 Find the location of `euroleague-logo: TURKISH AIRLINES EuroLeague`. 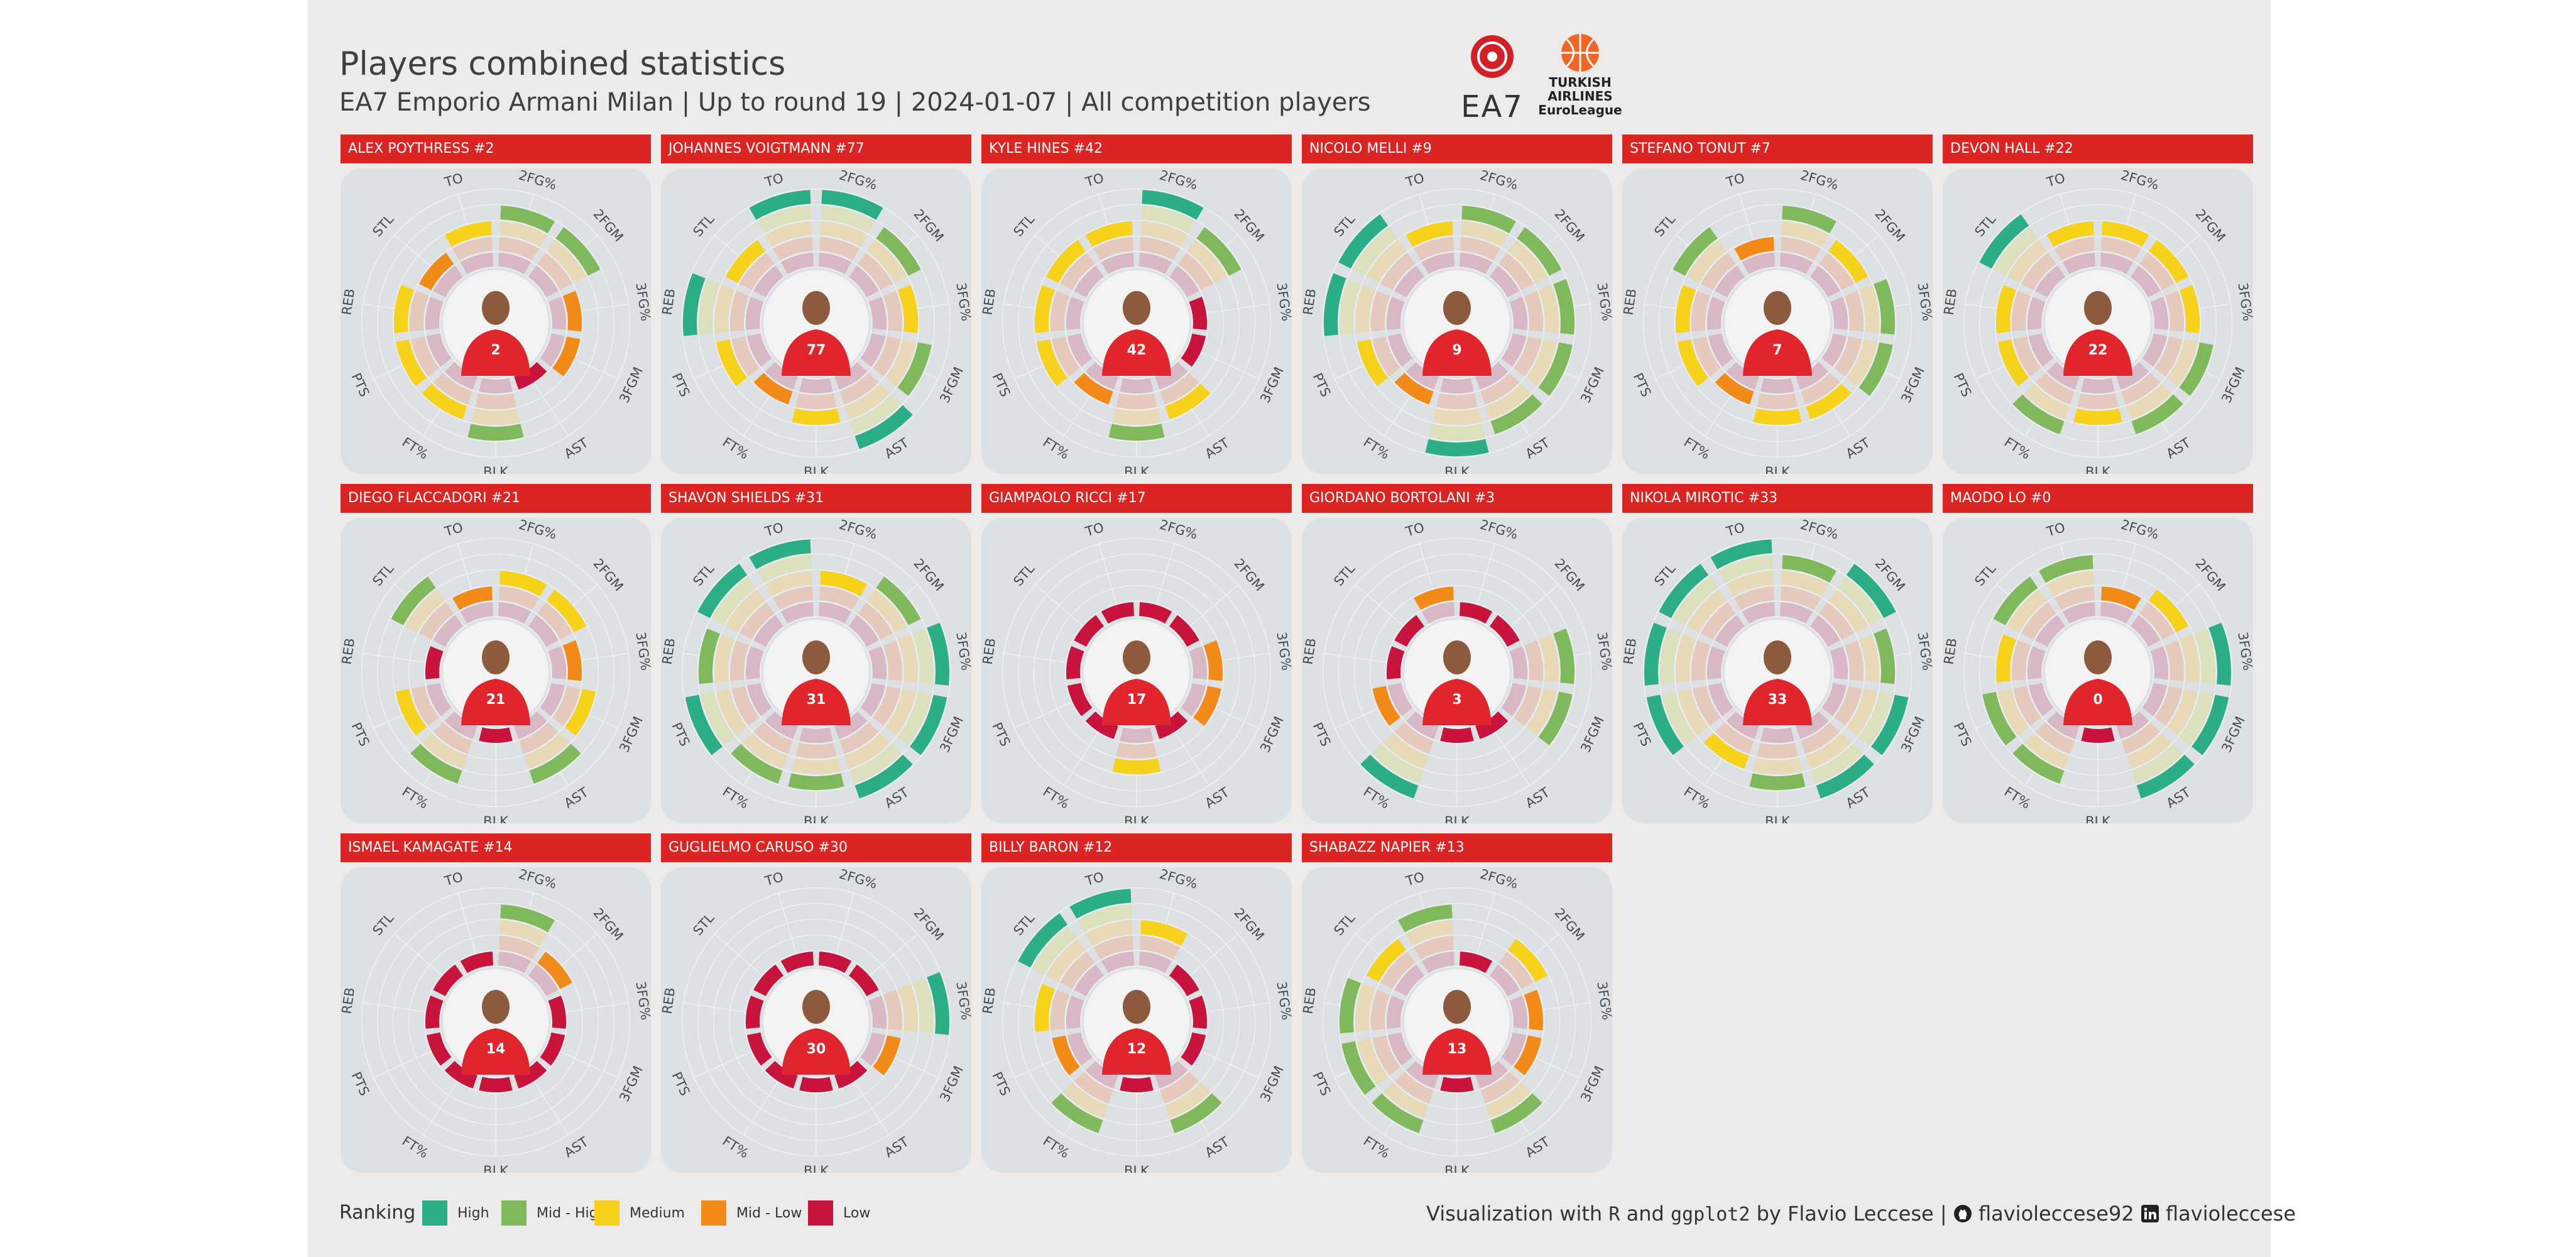

euroleague-logo: TURKISH AIRLINES EuroLeague is located at coordinates (1580, 78).